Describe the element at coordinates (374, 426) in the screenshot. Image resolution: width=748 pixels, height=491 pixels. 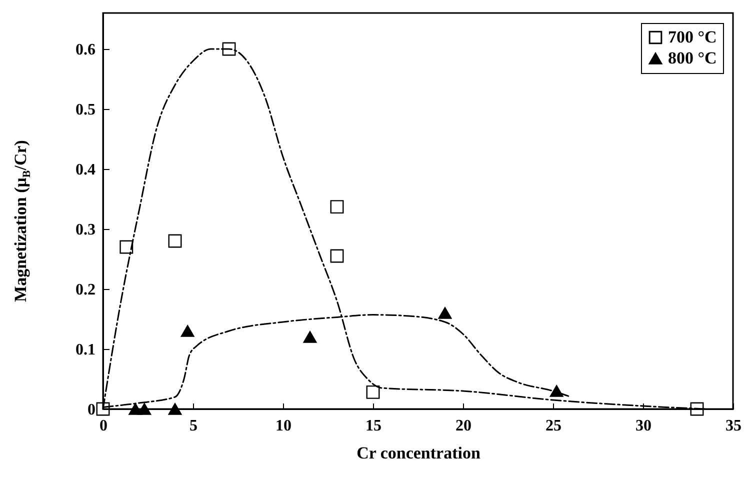
I see `x-tick-label: 15` at that location.